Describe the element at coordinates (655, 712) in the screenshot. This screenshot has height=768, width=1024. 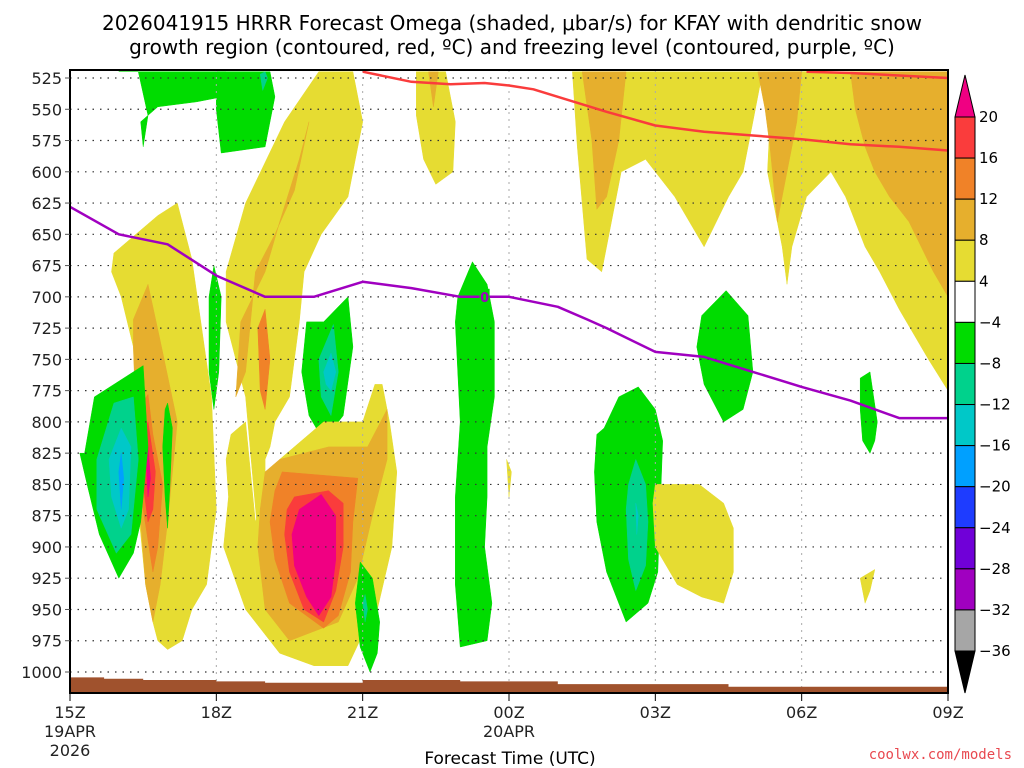
I see `x-tick-label: 03Z` at that location.